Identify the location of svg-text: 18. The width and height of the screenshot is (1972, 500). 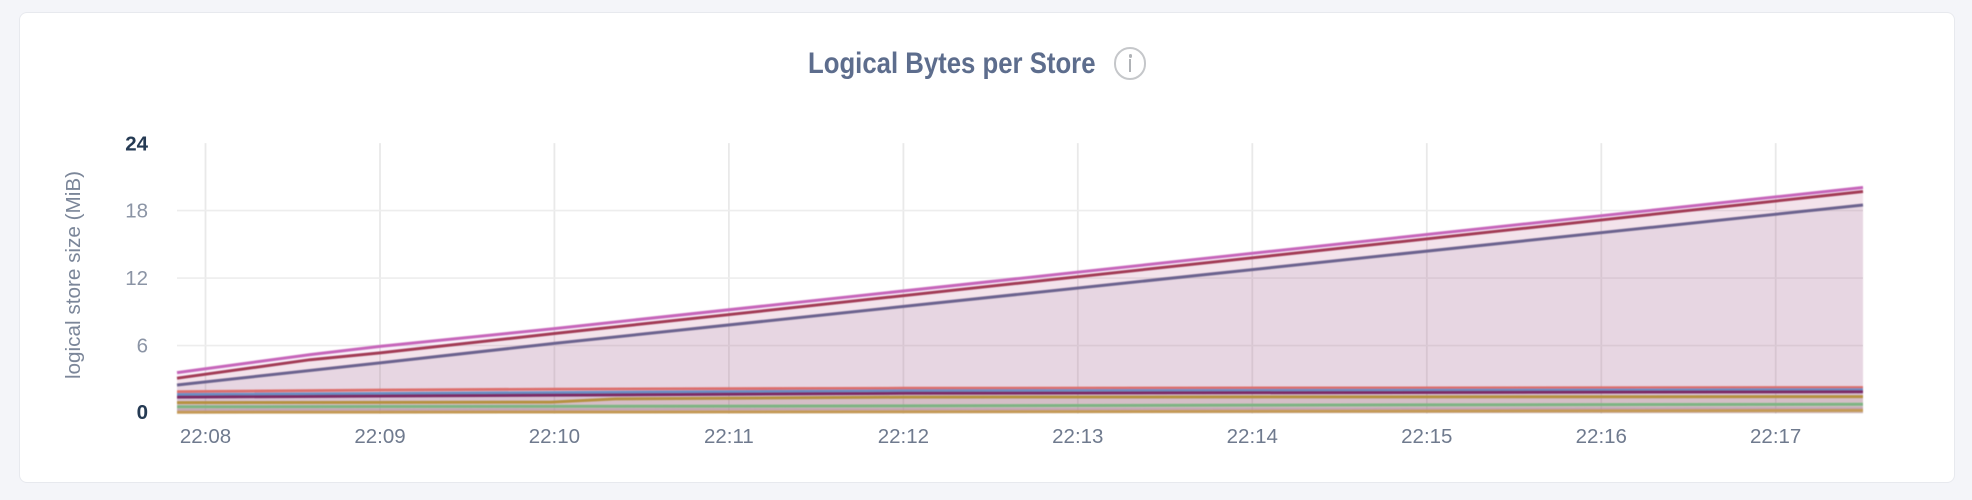
(136, 211).